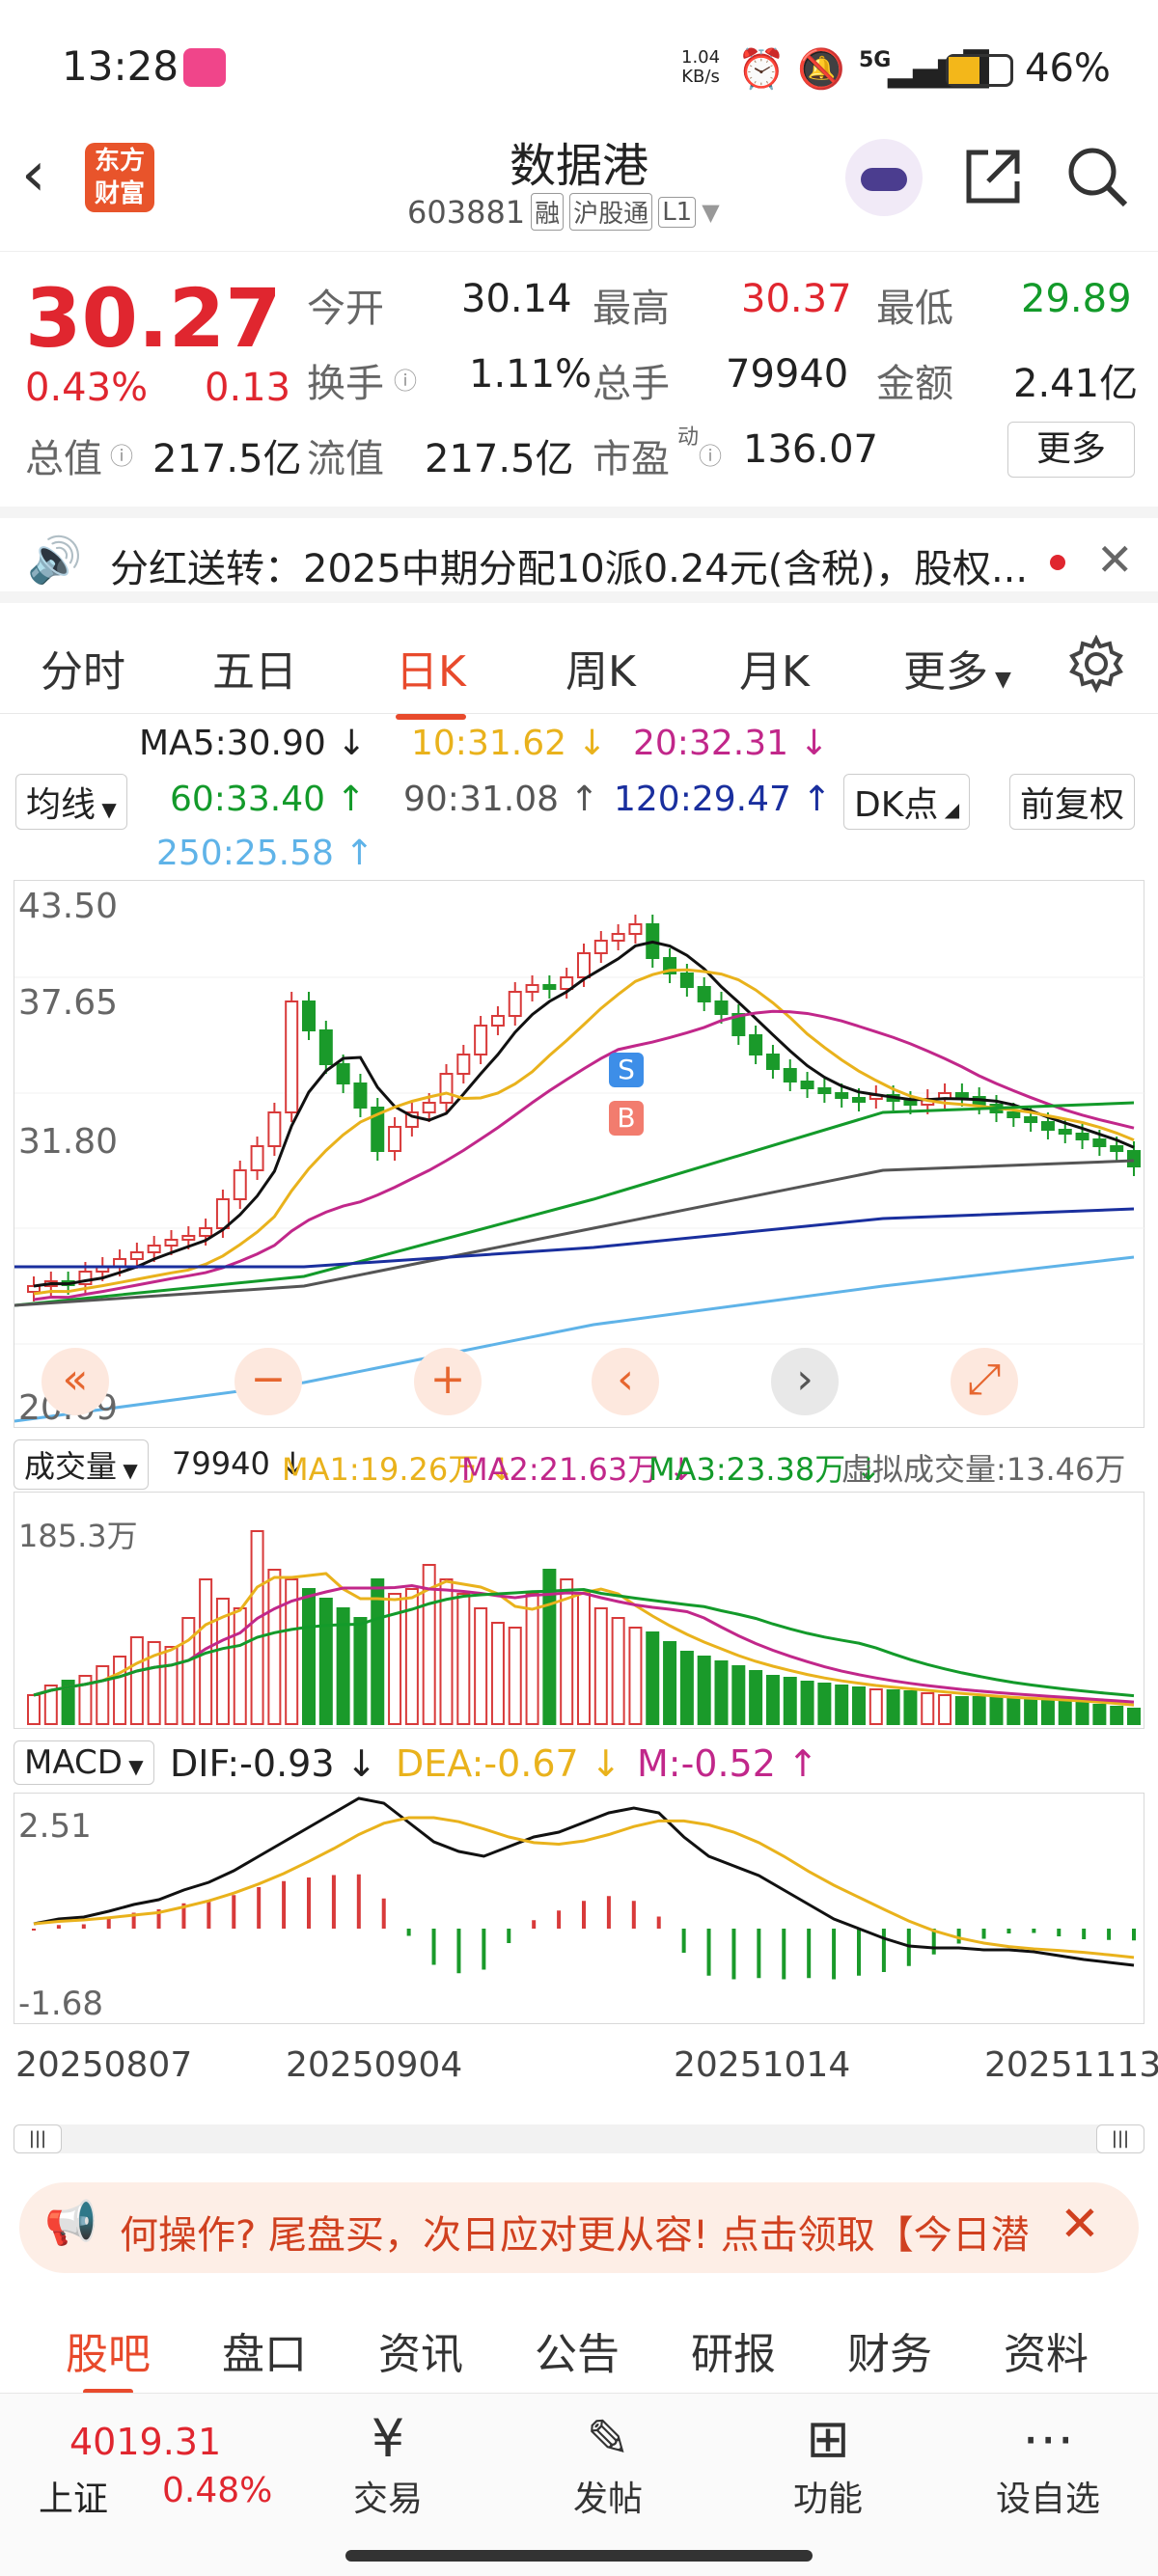 This screenshot has height=2576, width=1158. I want to click on ma120-line, so click(574, 1238).